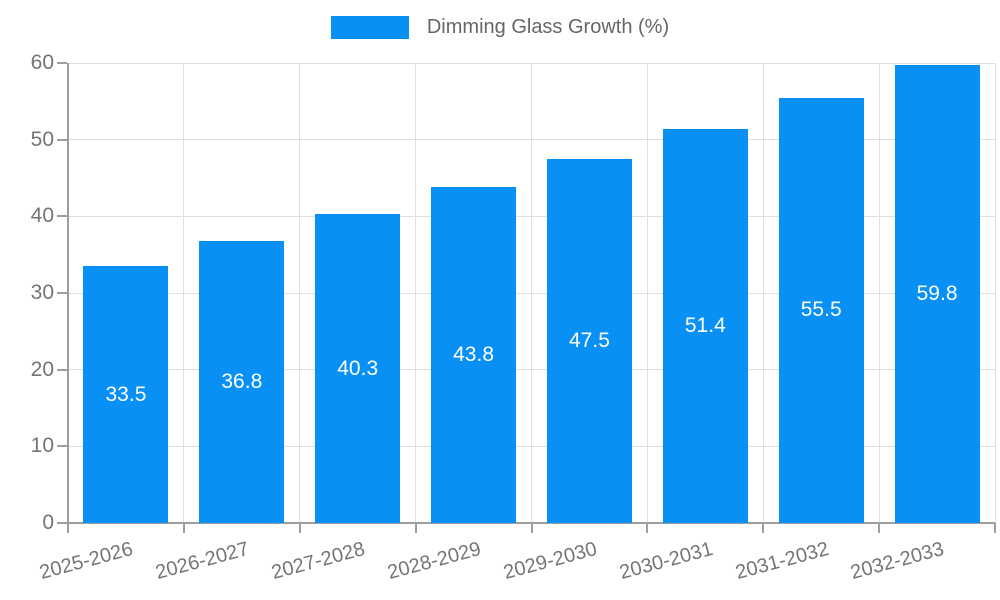 The height and width of the screenshot is (600, 1000). I want to click on bar-value-label: 51.4, so click(705, 325).